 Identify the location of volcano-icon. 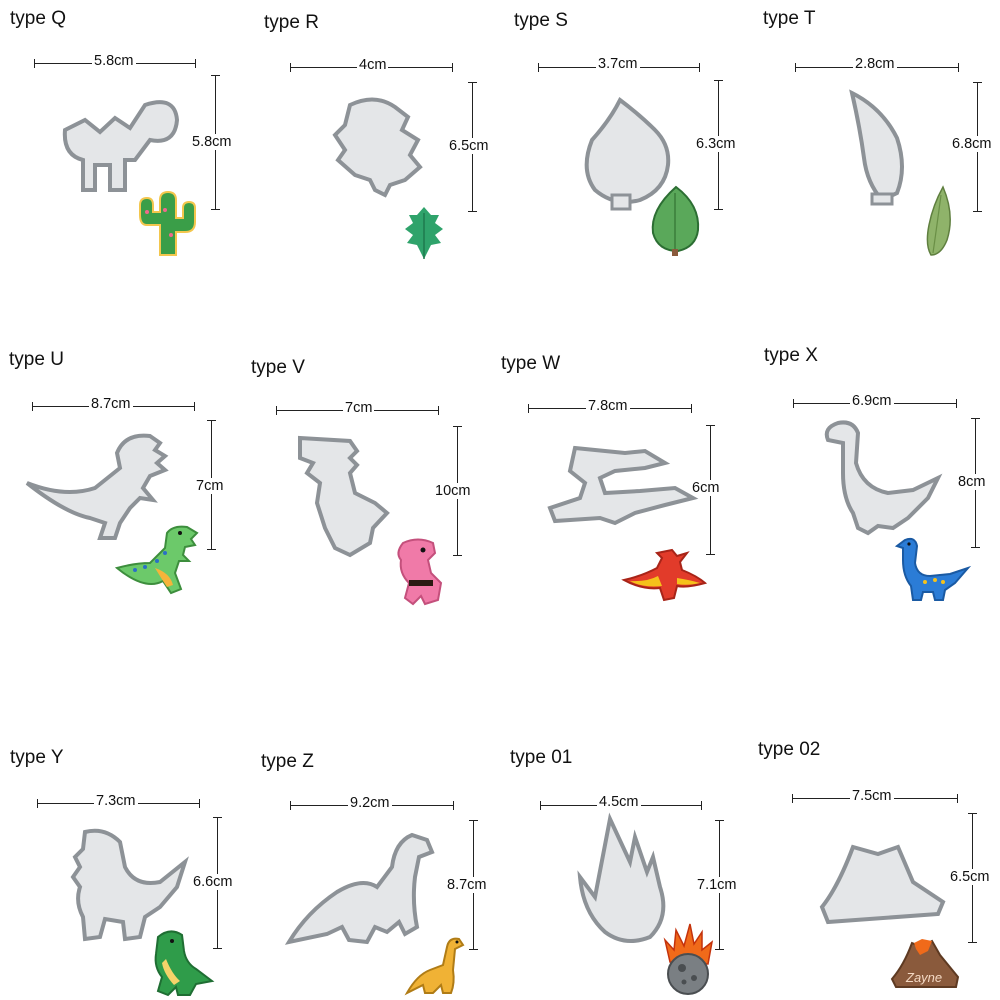
(925, 963).